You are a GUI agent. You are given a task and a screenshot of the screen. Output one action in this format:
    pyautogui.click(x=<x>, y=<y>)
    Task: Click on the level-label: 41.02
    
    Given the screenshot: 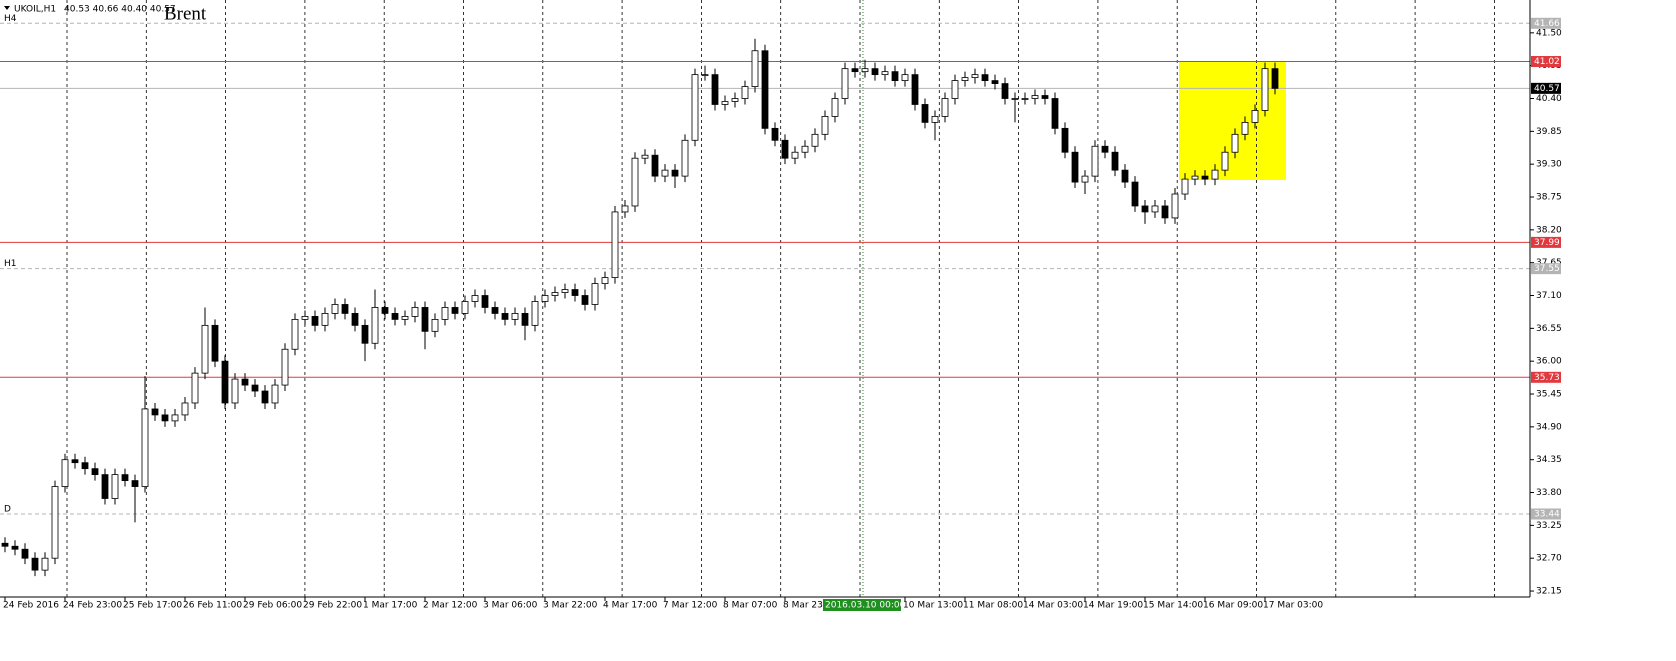 What is the action you would take?
    pyautogui.click(x=1547, y=62)
    